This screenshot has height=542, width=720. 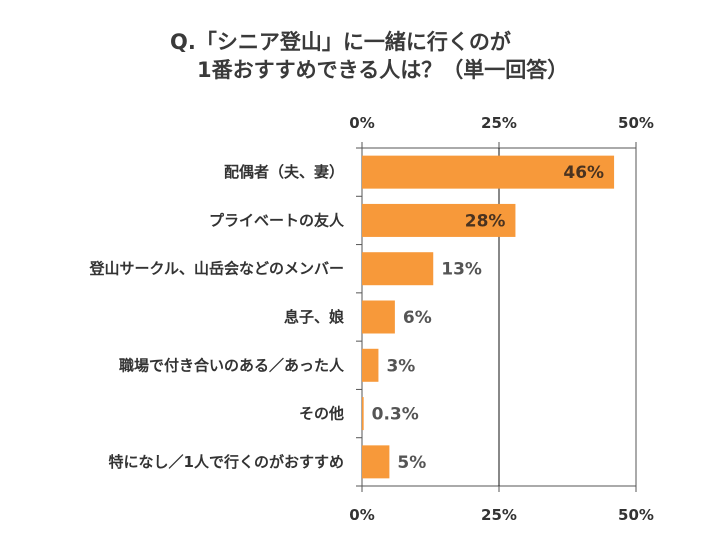 I want to click on x-tick-label-top: 0%, so click(x=361, y=123).